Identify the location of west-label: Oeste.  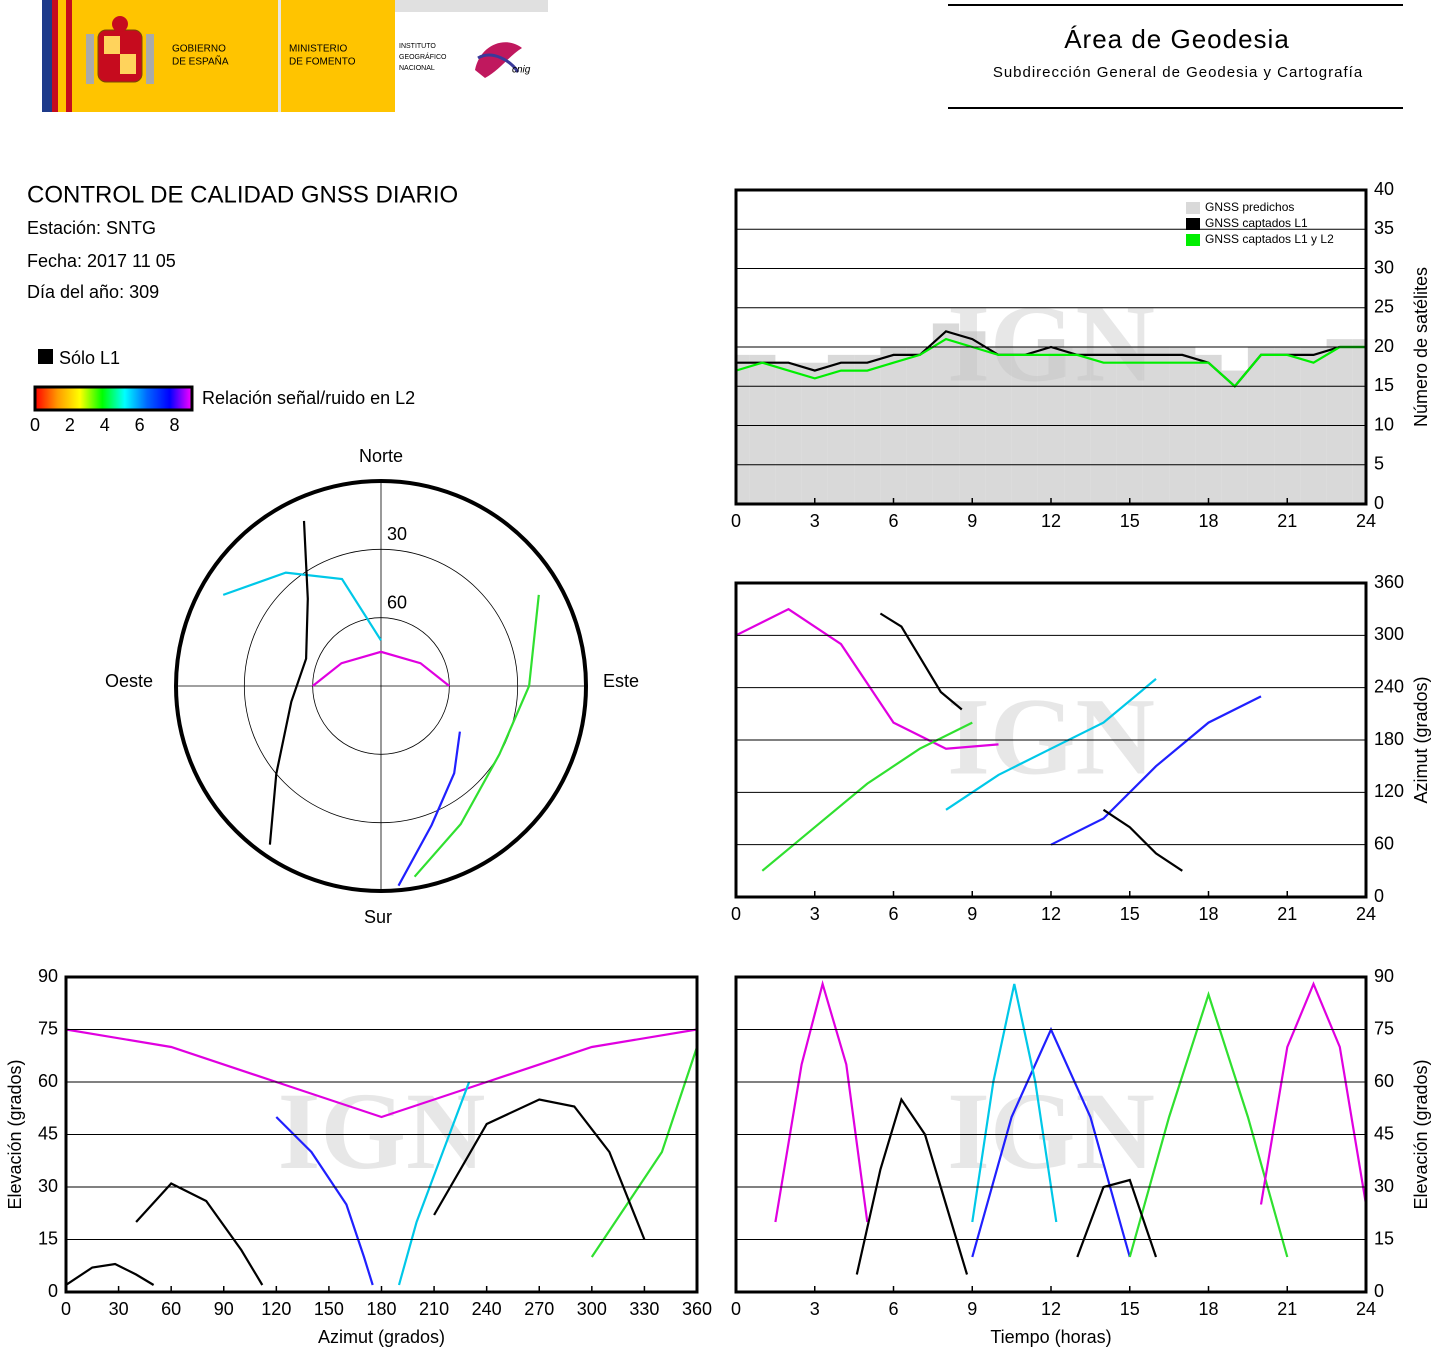
(129, 681).